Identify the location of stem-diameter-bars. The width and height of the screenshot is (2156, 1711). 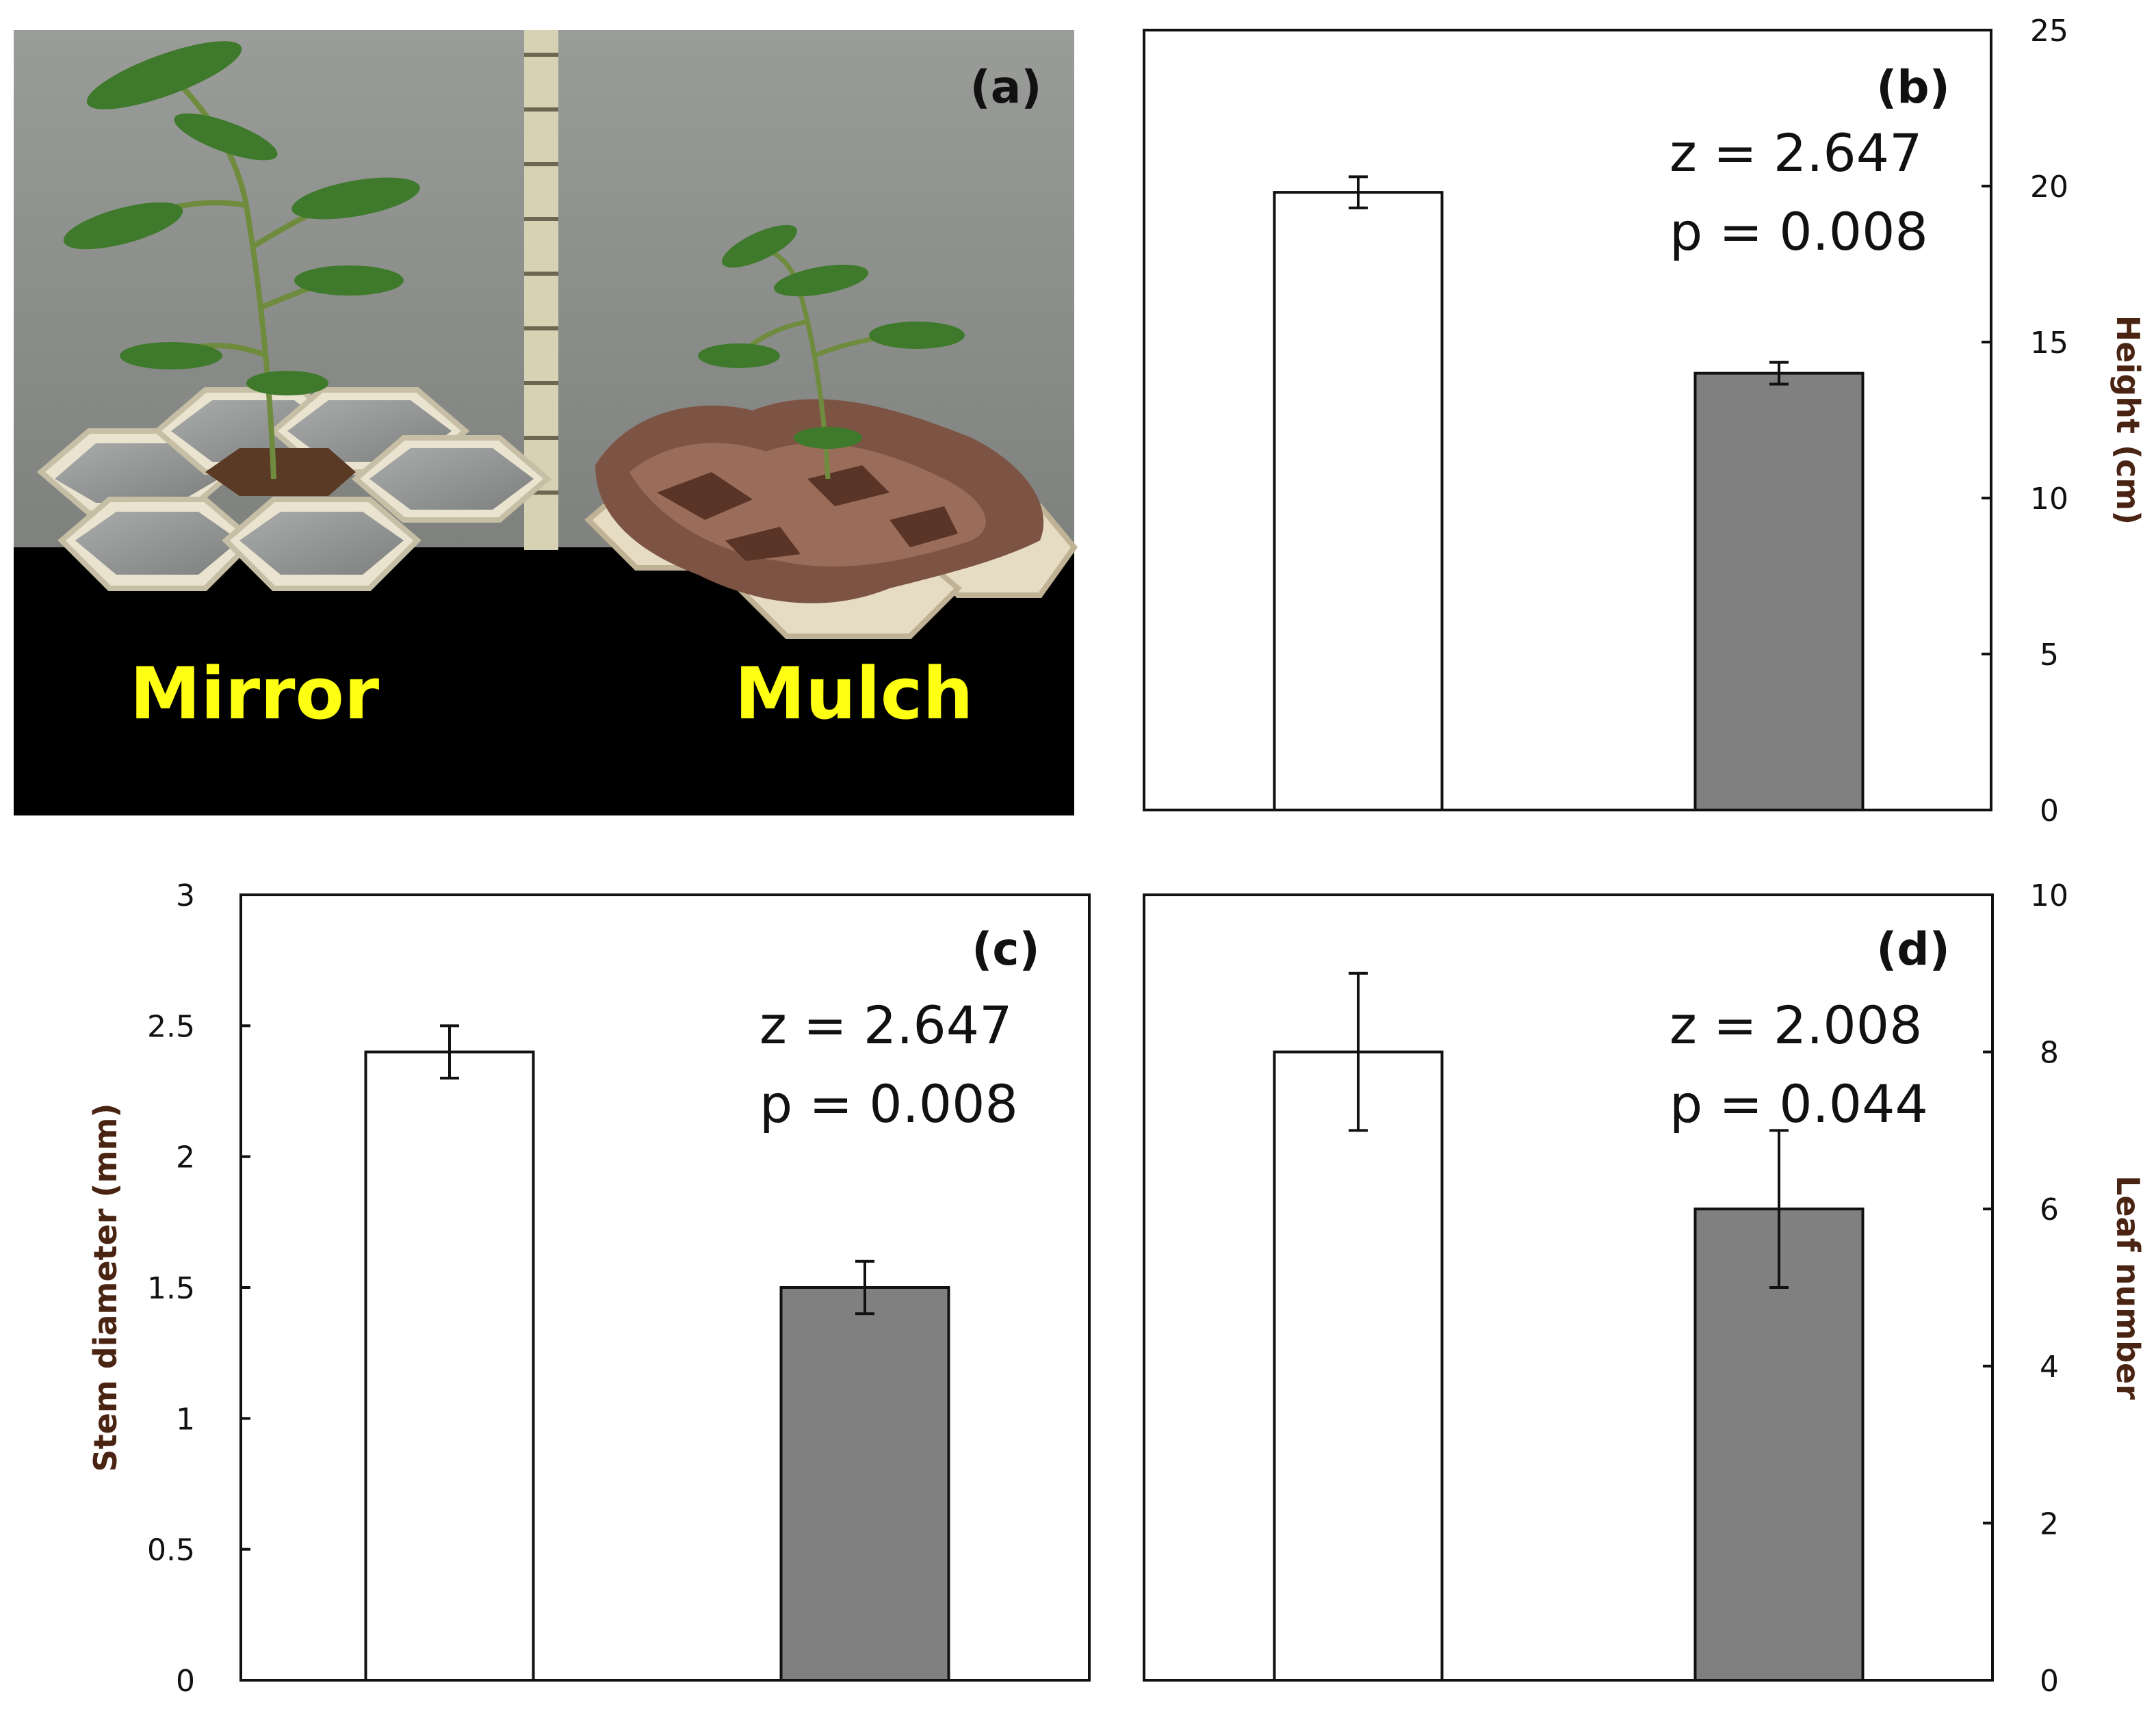
(657, 1353).